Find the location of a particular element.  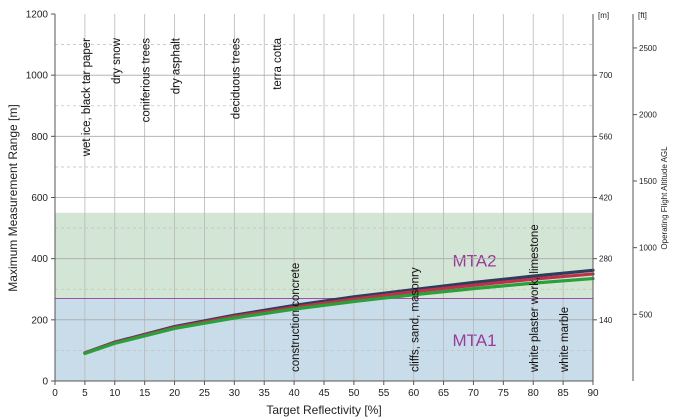

right-ft-tick-label: 1500 is located at coordinates (648, 181).